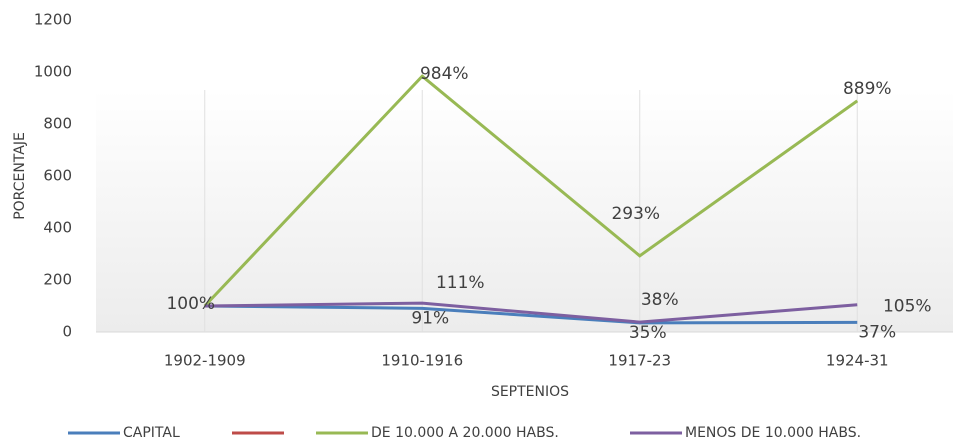 The image size is (953, 442). What do you see at coordinates (67, 332) in the screenshot?
I see `y-tick-label: 0` at bounding box center [67, 332].